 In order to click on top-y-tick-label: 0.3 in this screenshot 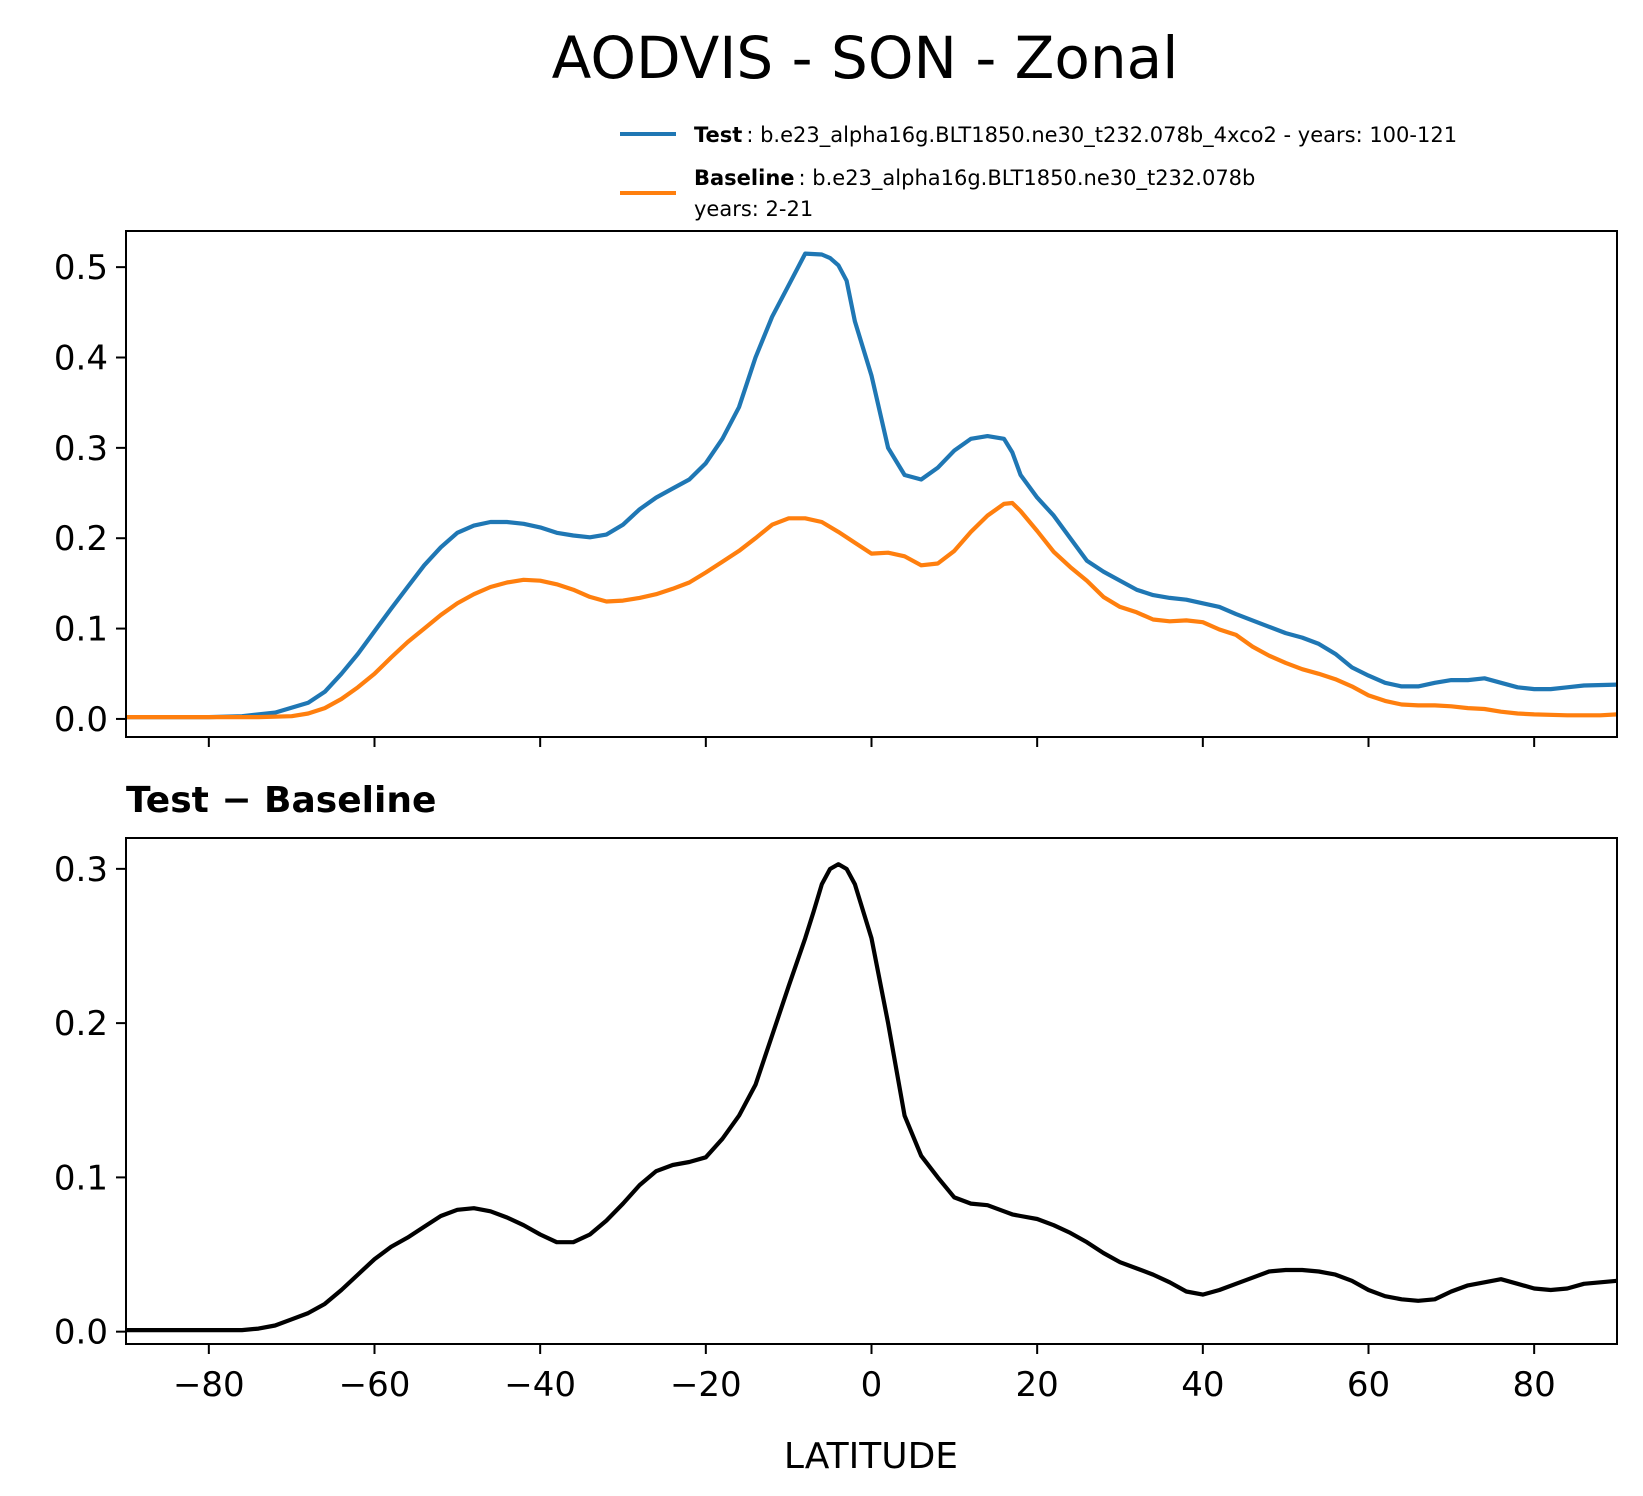, I will do `click(81, 449)`.